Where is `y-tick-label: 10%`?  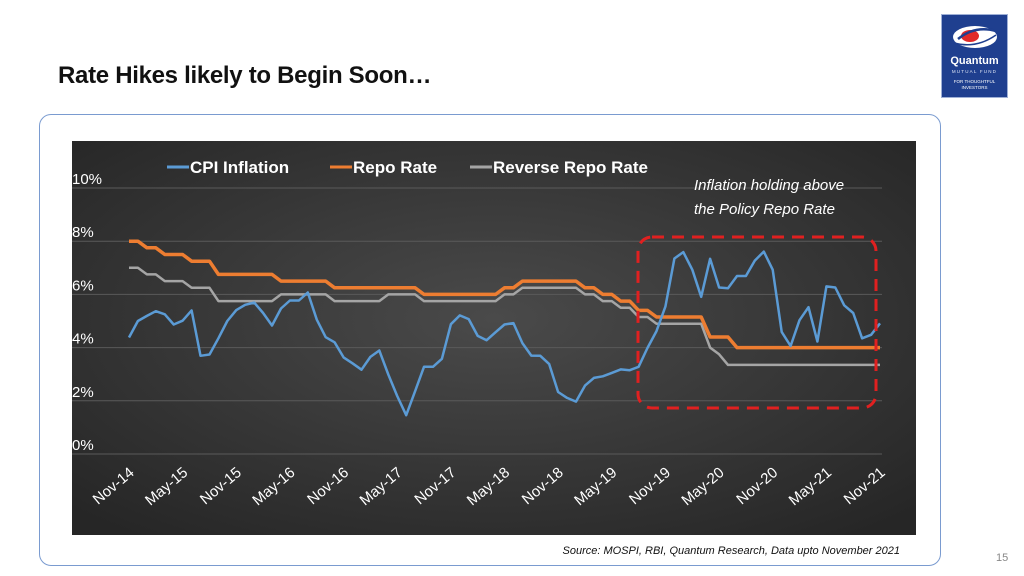
y-tick-label: 10% is located at coordinates (87, 179).